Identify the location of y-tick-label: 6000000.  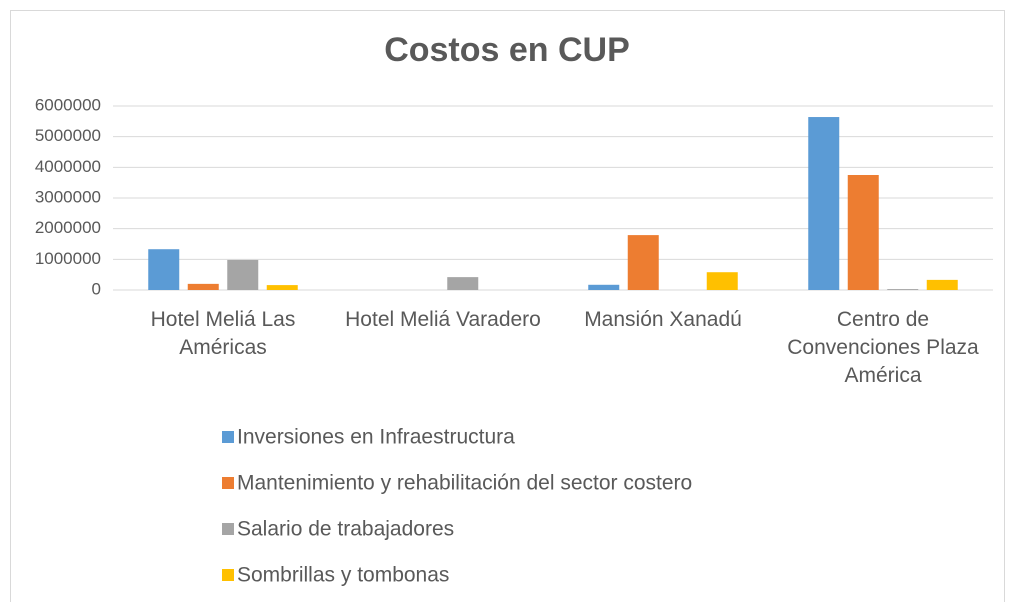
(68, 104).